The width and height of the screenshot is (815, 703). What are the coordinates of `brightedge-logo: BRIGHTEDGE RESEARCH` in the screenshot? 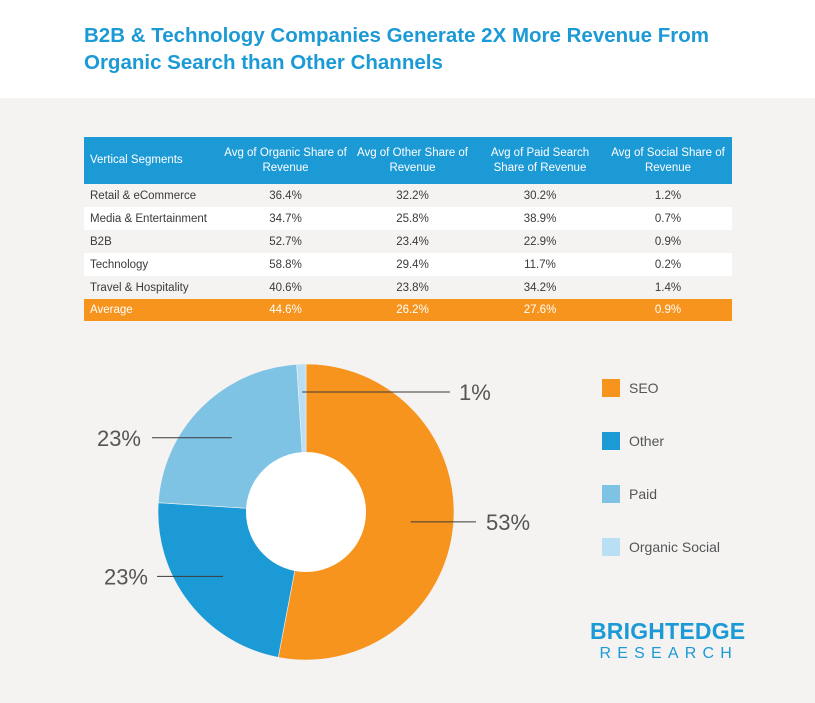 It's located at (668, 641).